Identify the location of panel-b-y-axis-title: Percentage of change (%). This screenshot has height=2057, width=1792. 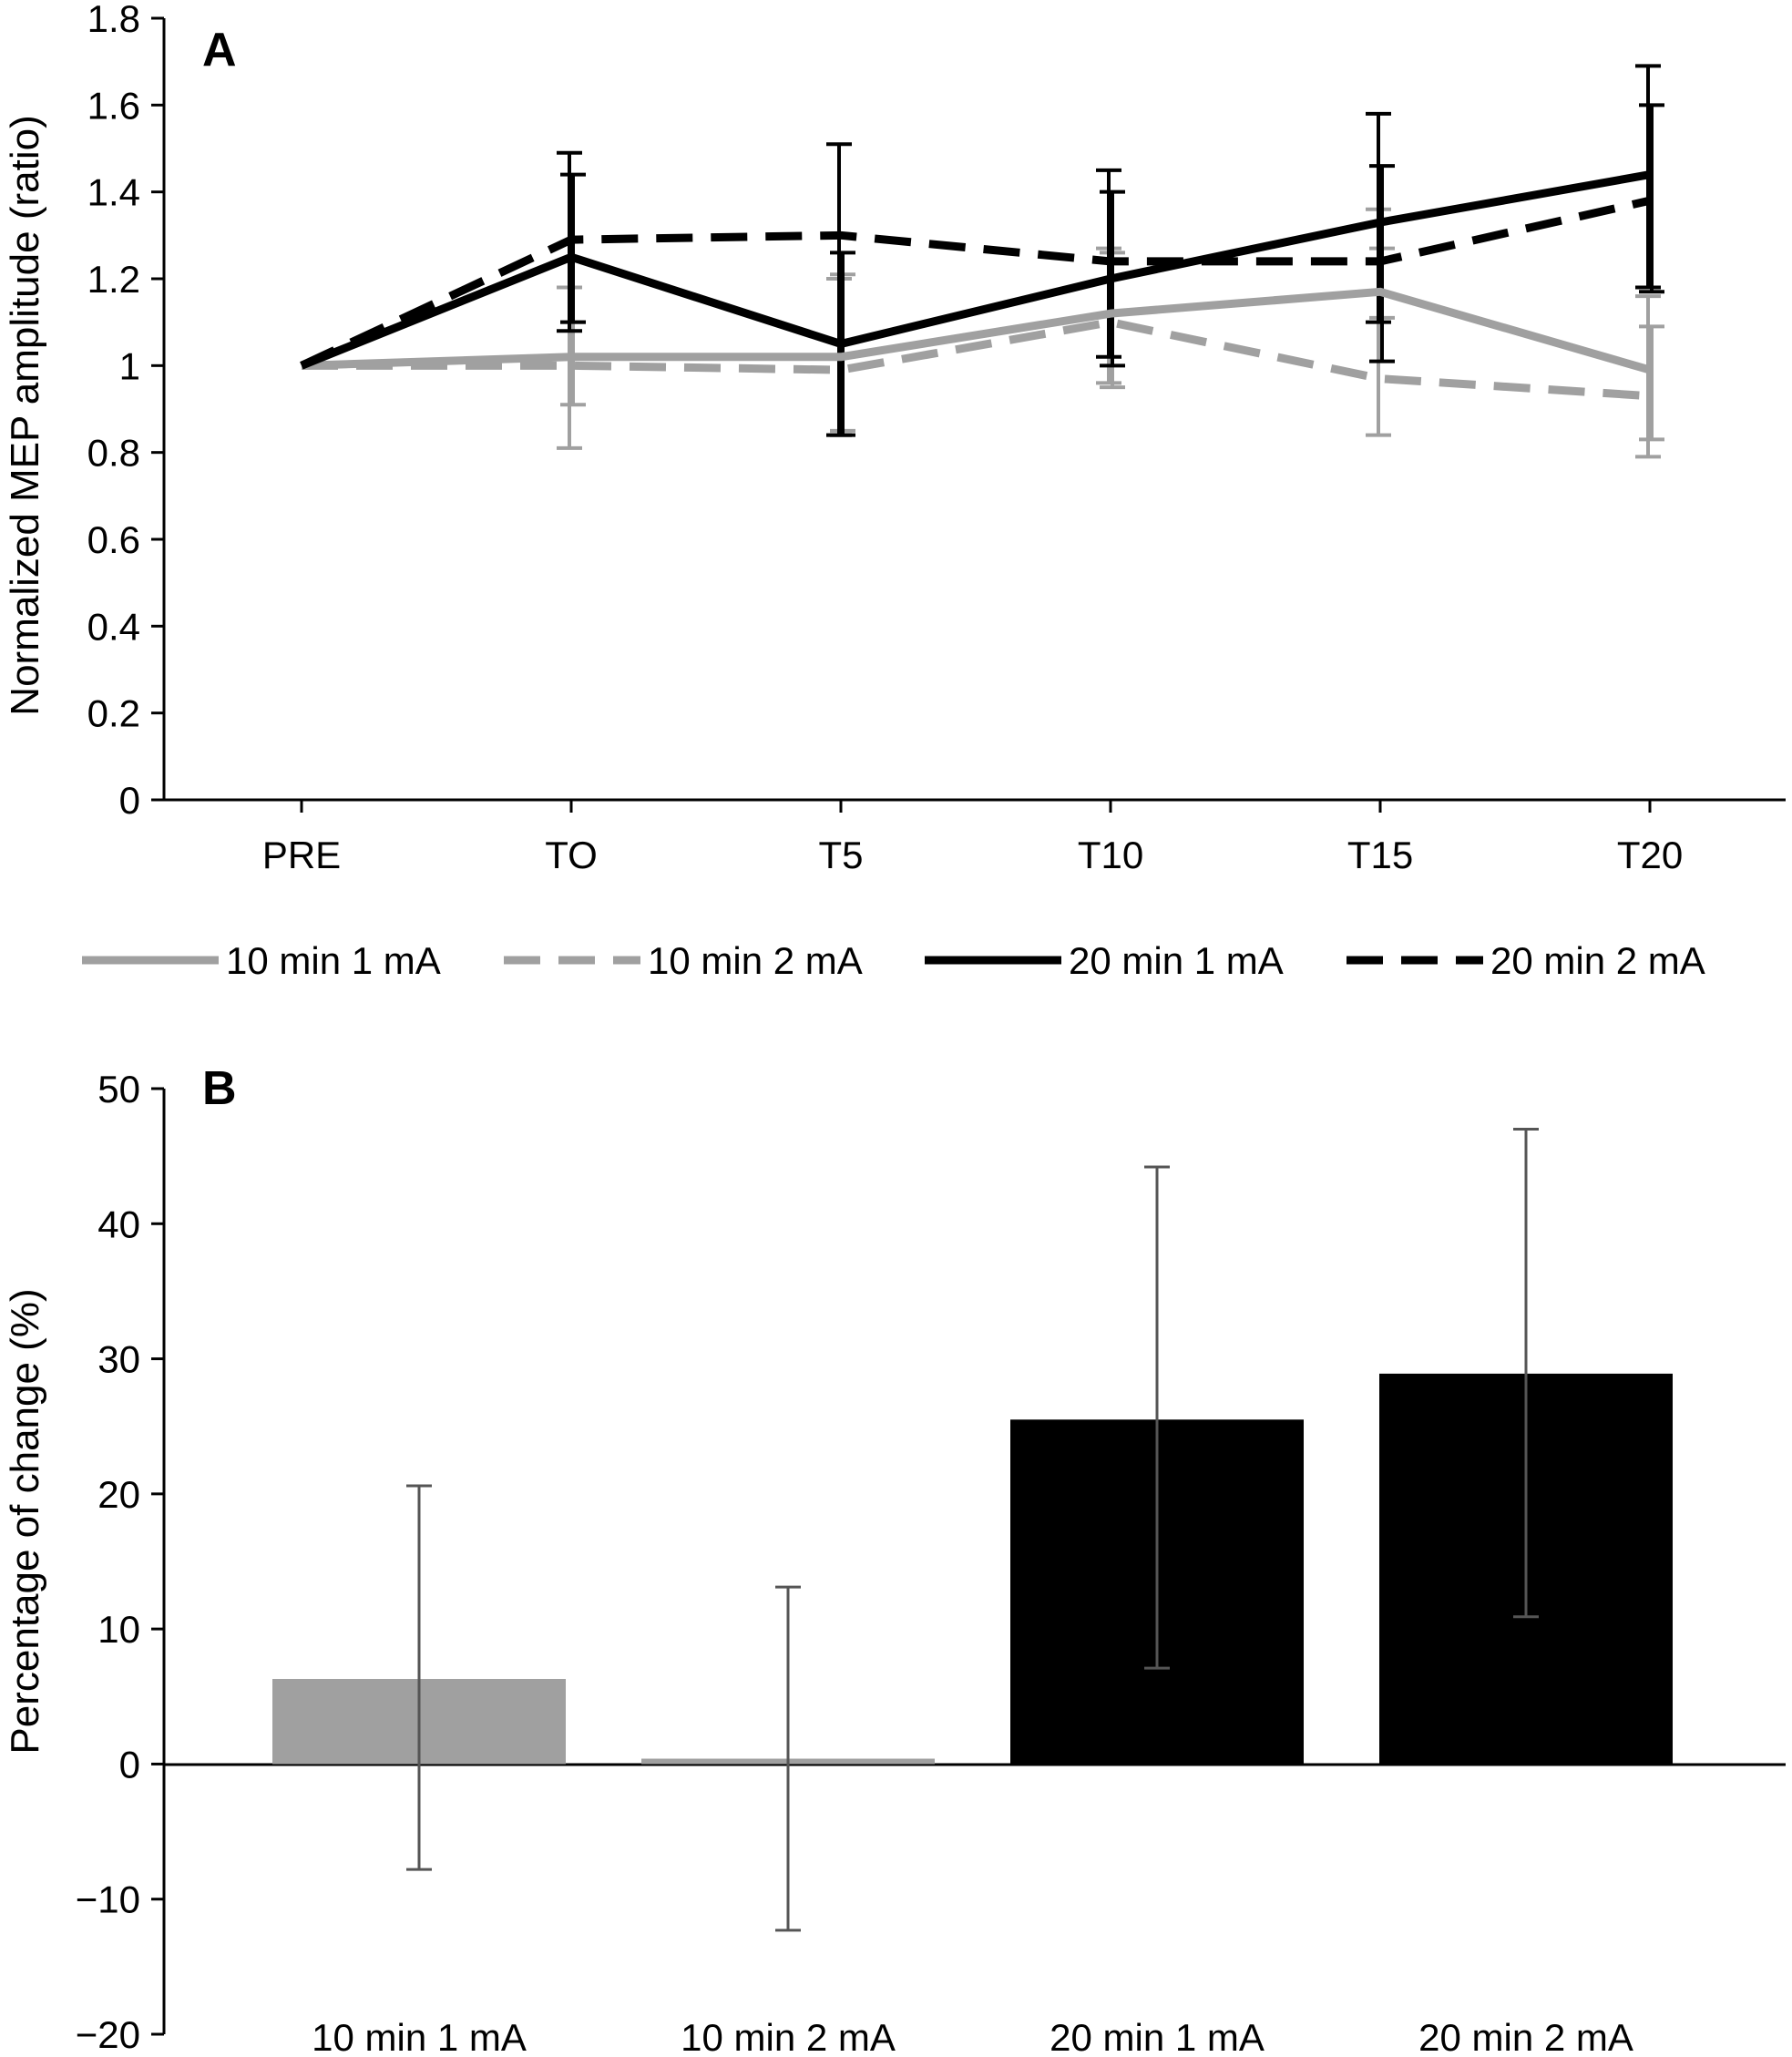
(25, 1521).